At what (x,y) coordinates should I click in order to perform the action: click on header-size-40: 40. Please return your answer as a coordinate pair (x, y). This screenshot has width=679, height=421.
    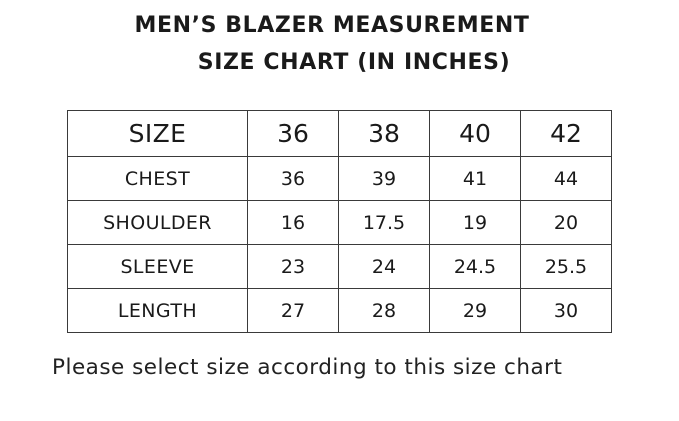
    Looking at the image, I should click on (475, 133).